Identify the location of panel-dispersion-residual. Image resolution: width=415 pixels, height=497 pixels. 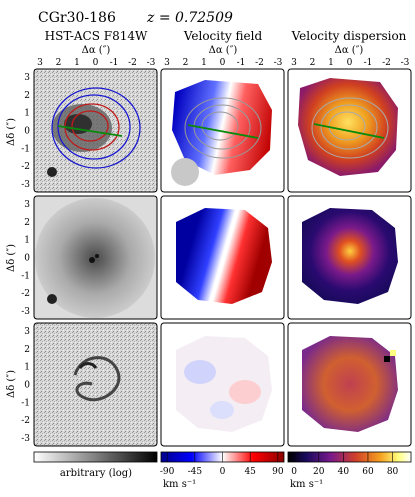
(349, 384).